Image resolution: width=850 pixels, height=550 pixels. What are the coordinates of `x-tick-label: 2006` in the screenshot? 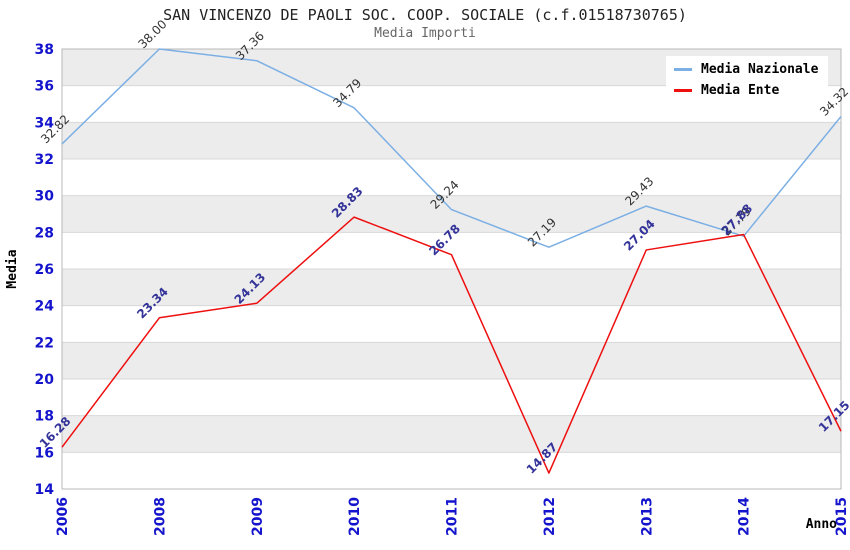 It's located at (63, 516).